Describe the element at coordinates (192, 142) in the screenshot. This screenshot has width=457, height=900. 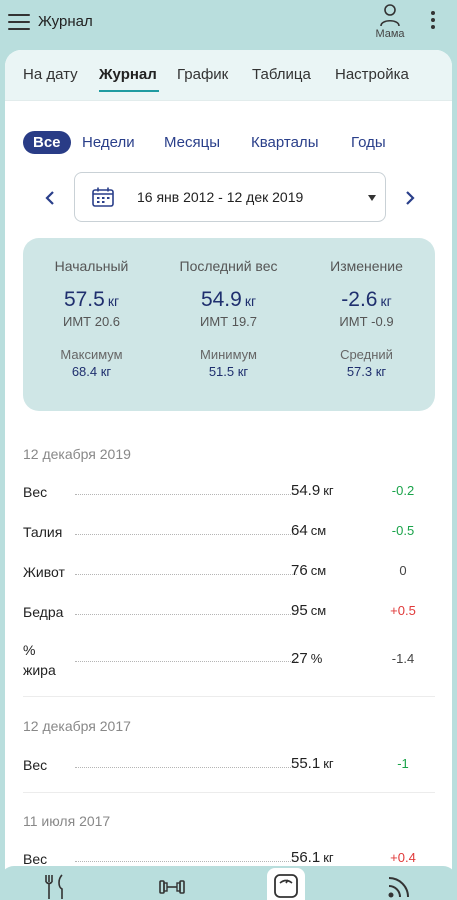
I see `period-months: Месяцы` at that location.